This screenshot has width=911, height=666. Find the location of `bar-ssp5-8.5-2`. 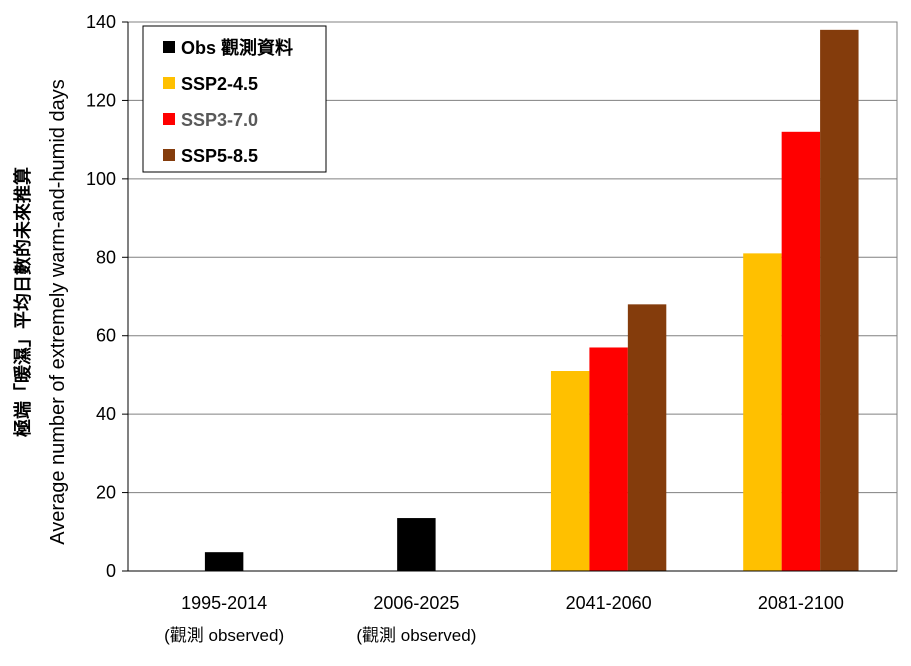

bar-ssp5-8.5-2 is located at coordinates (647, 437).